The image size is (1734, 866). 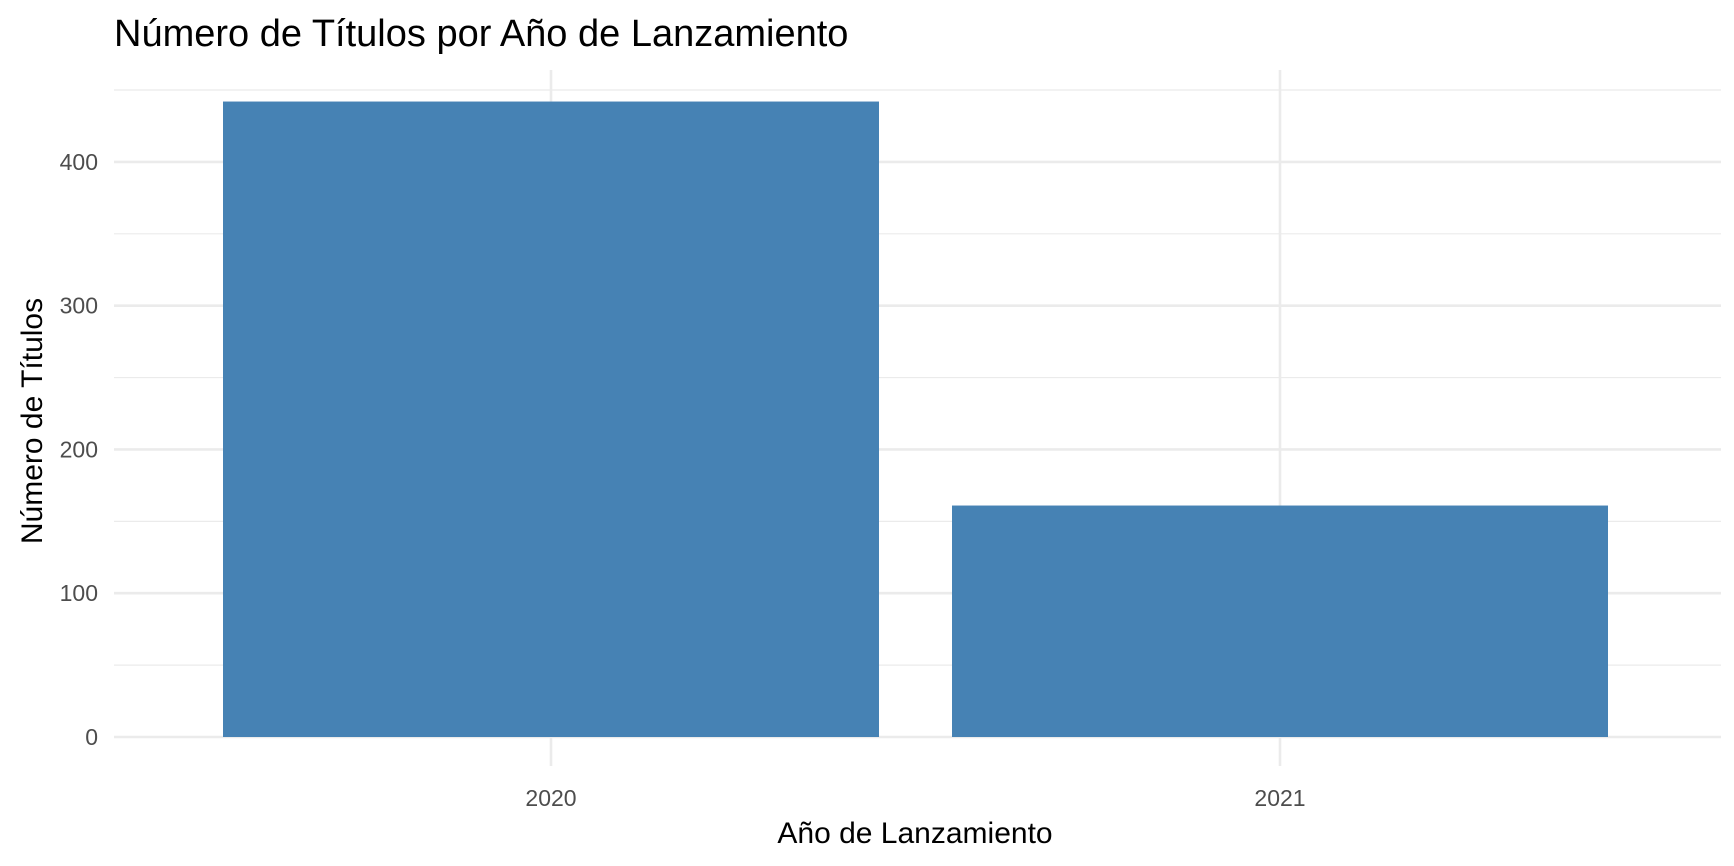 I want to click on y-axis-title: Número de Títulos, so click(x=32, y=421).